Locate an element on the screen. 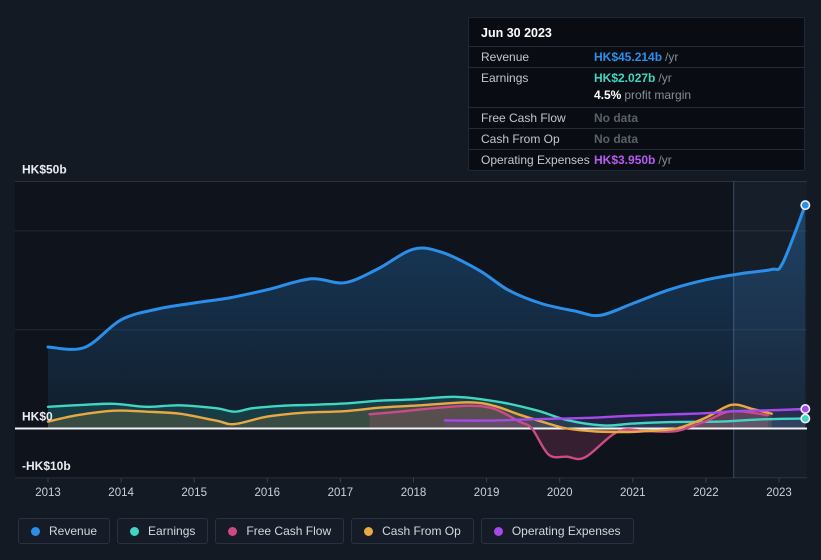  legend-item-free-cash-flow: Free Cash Flow is located at coordinates (280, 531).